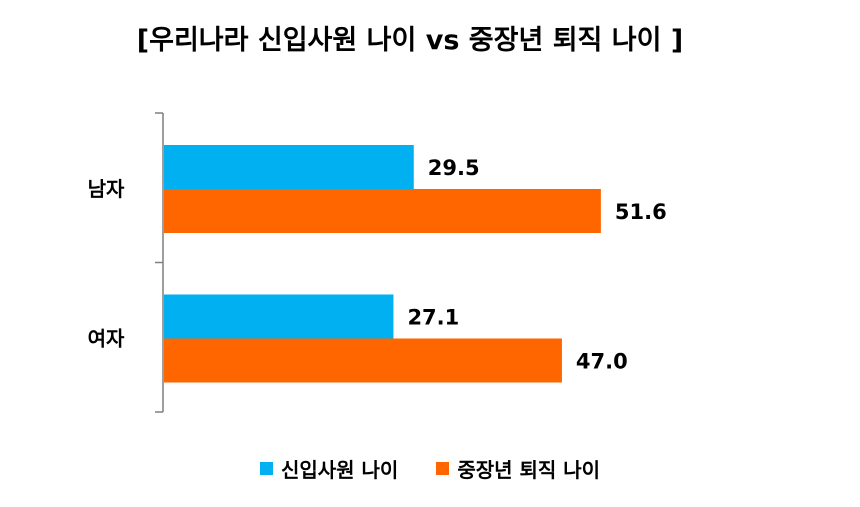  Describe the element at coordinates (106, 338) in the screenshot. I see `category-label: 여자` at that location.